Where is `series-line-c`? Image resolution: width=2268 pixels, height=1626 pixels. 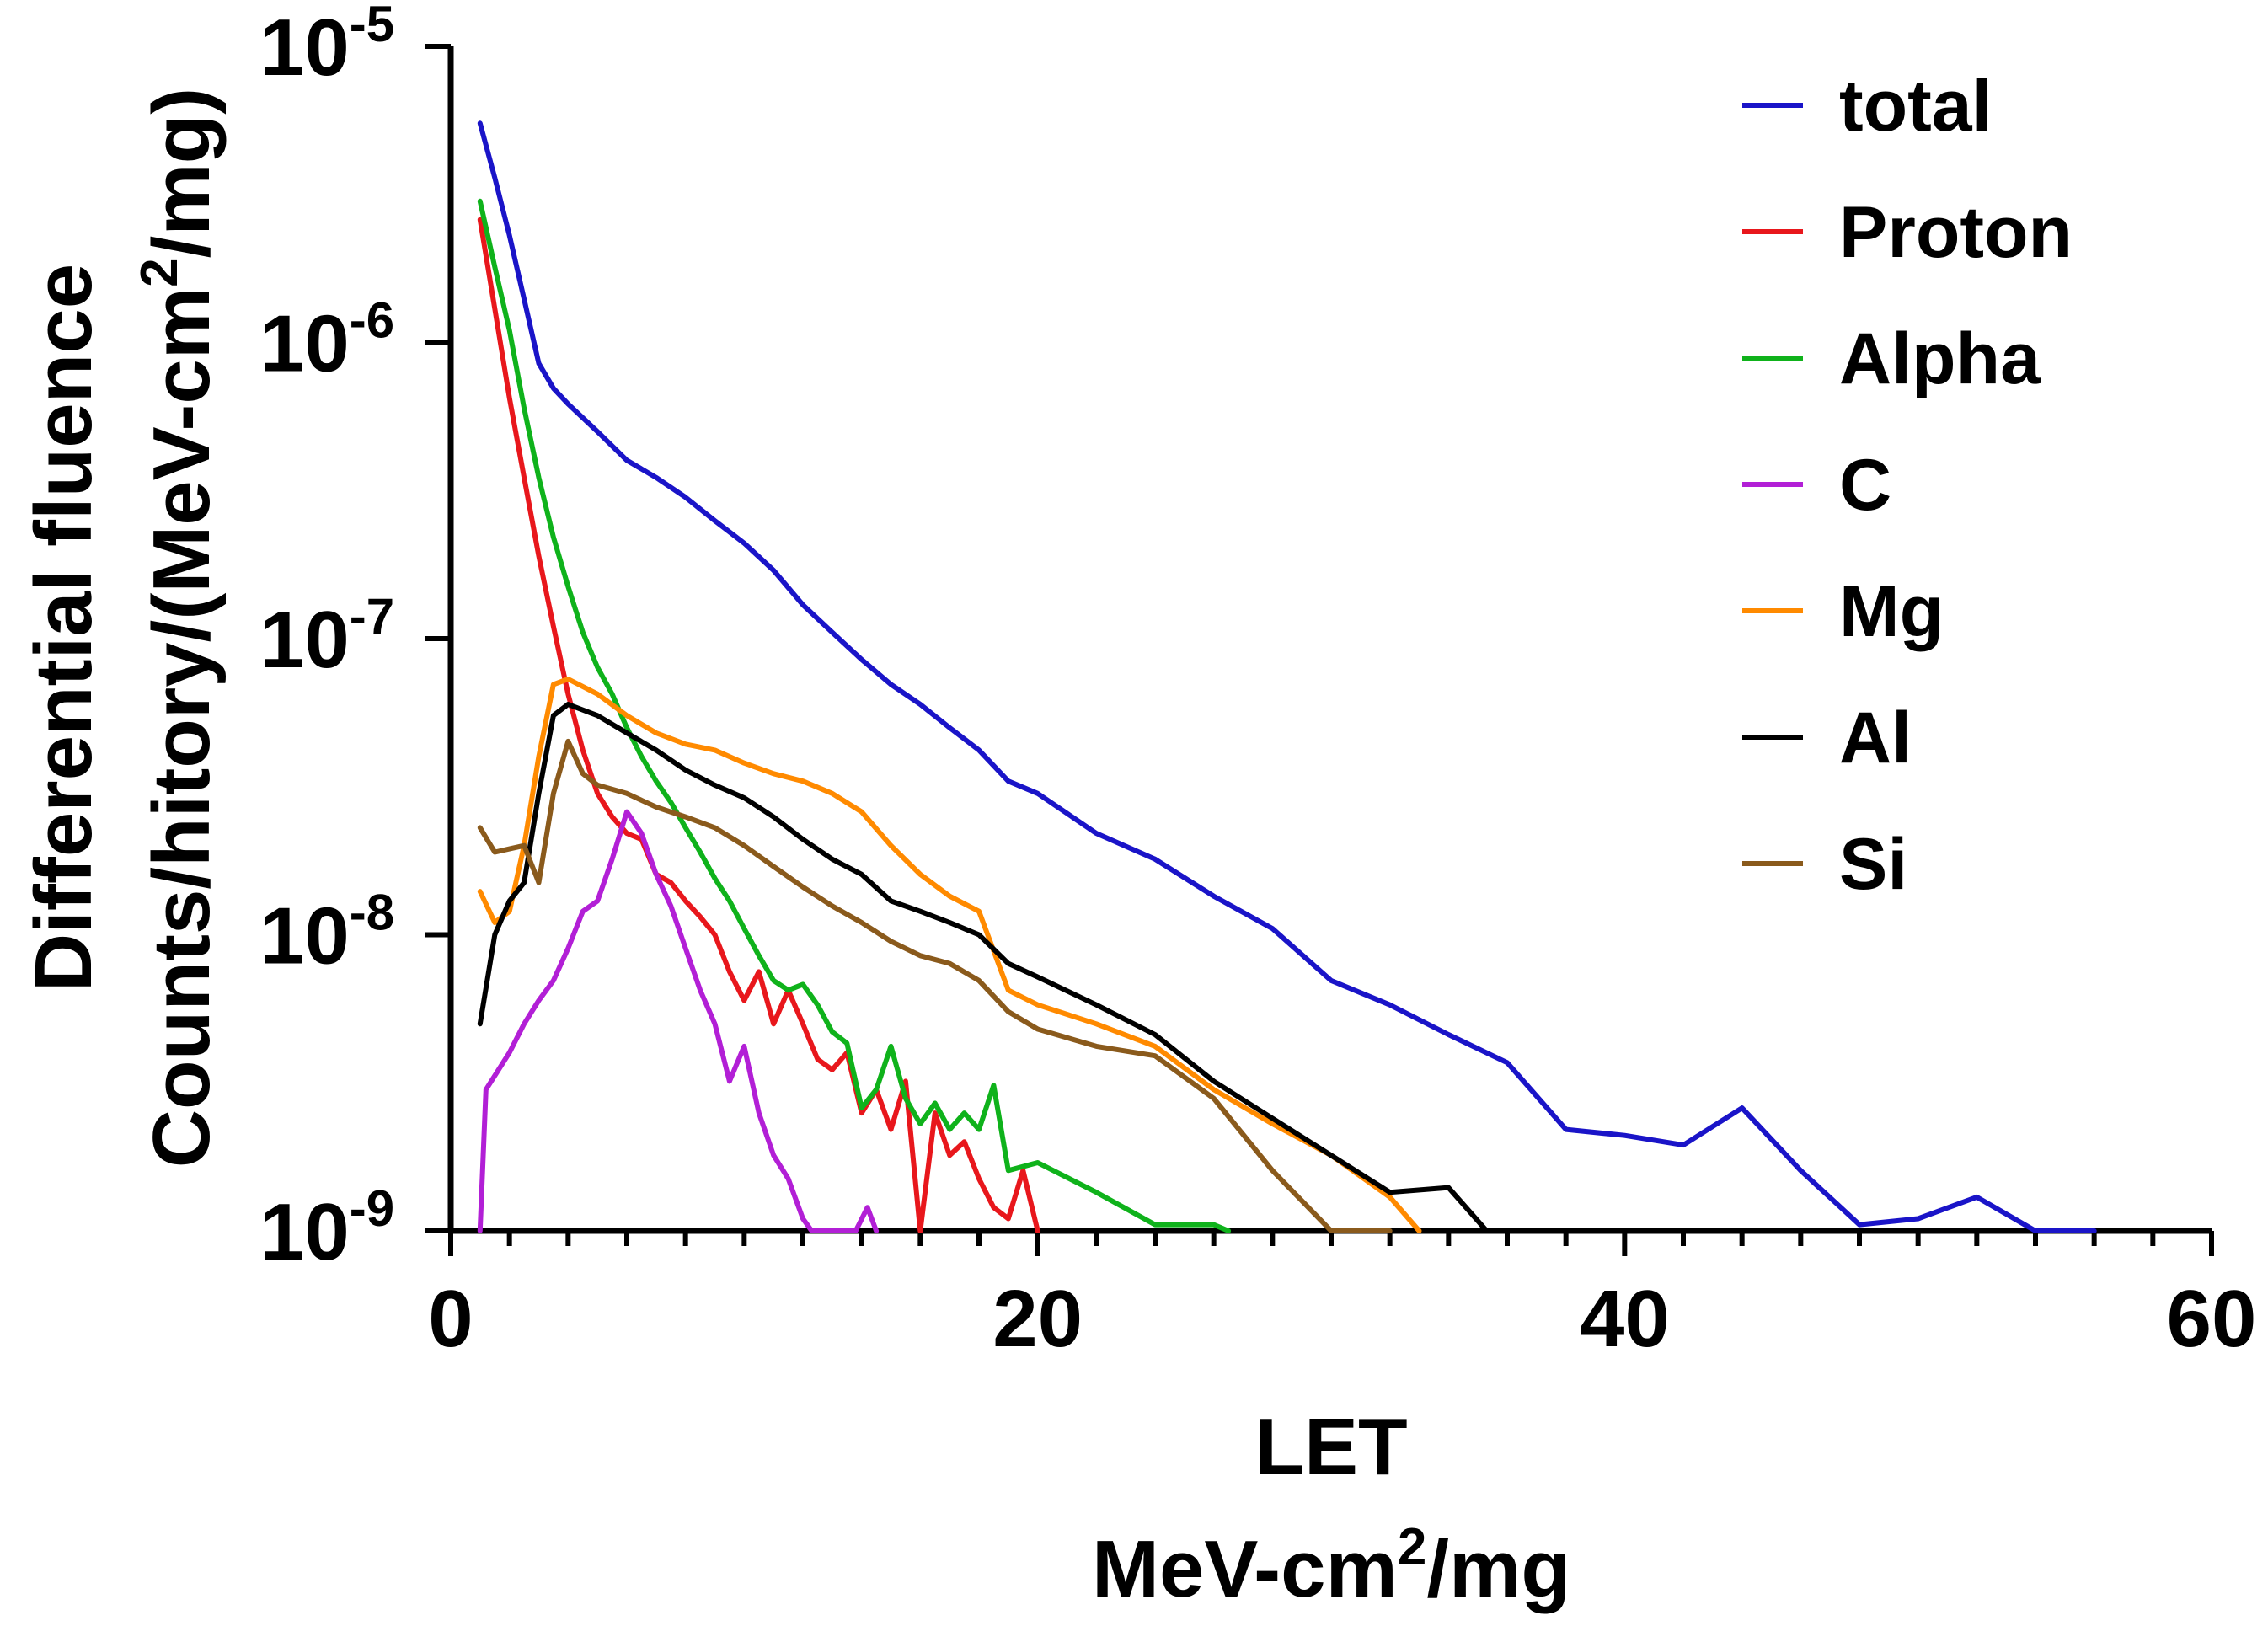
series-line-c is located at coordinates (678, 1021).